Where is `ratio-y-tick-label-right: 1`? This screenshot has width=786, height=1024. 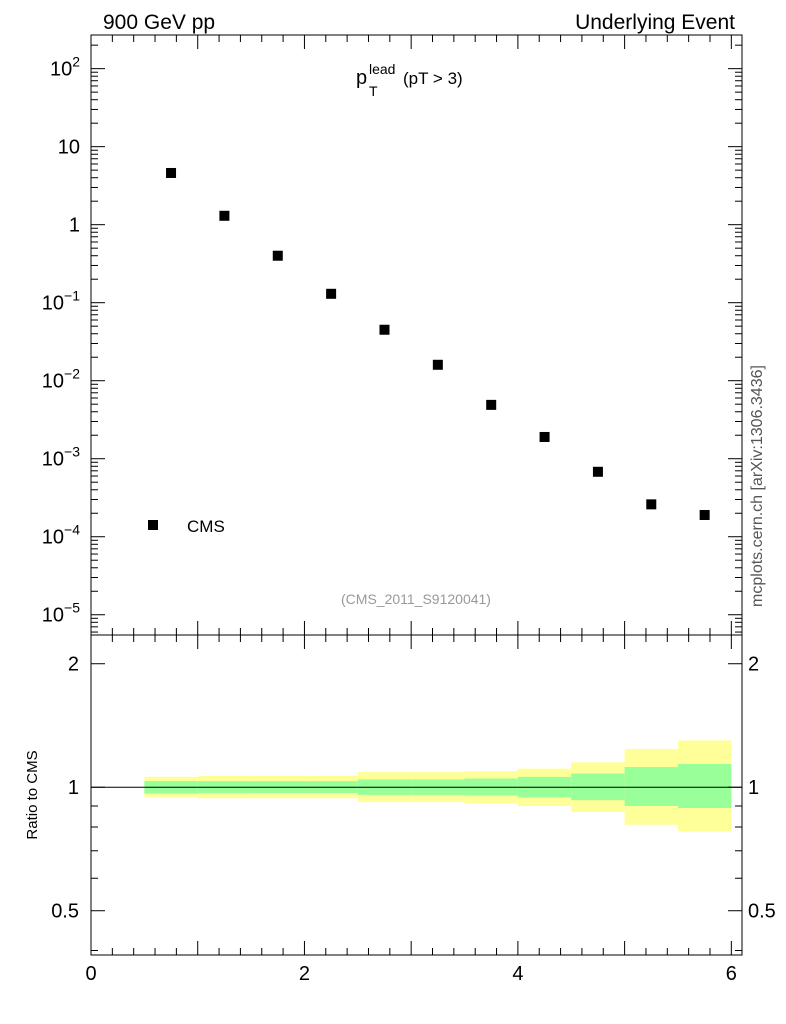 ratio-y-tick-label-right: 1 is located at coordinates (753, 788).